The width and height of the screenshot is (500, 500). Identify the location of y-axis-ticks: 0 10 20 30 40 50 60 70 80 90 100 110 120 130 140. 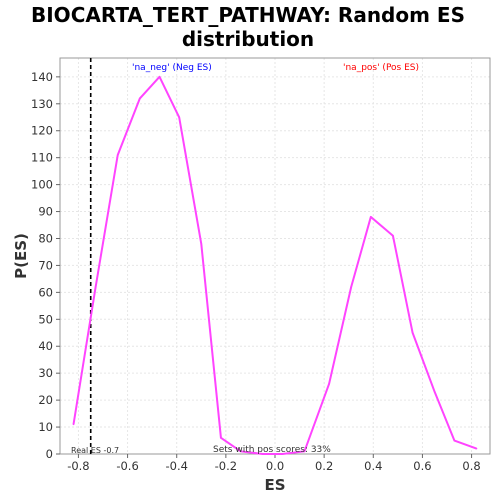
(45, 265).